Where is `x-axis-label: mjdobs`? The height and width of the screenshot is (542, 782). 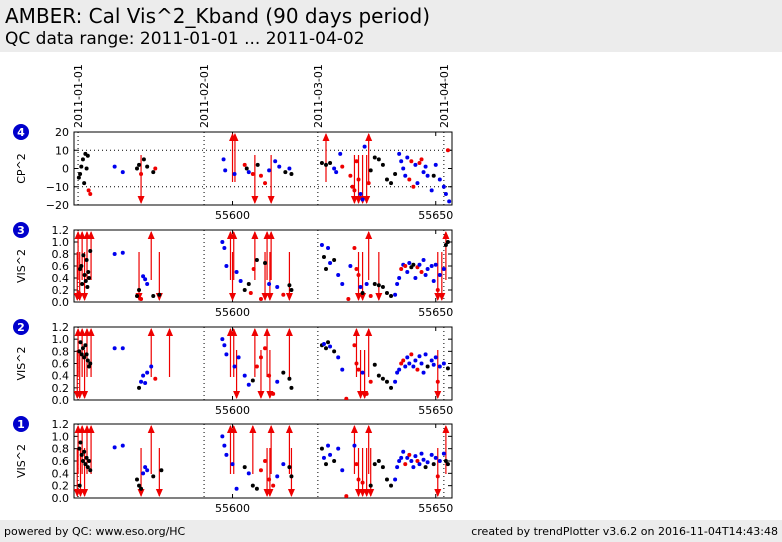 x-axis-label: mjdobs is located at coordinates (255, 519).